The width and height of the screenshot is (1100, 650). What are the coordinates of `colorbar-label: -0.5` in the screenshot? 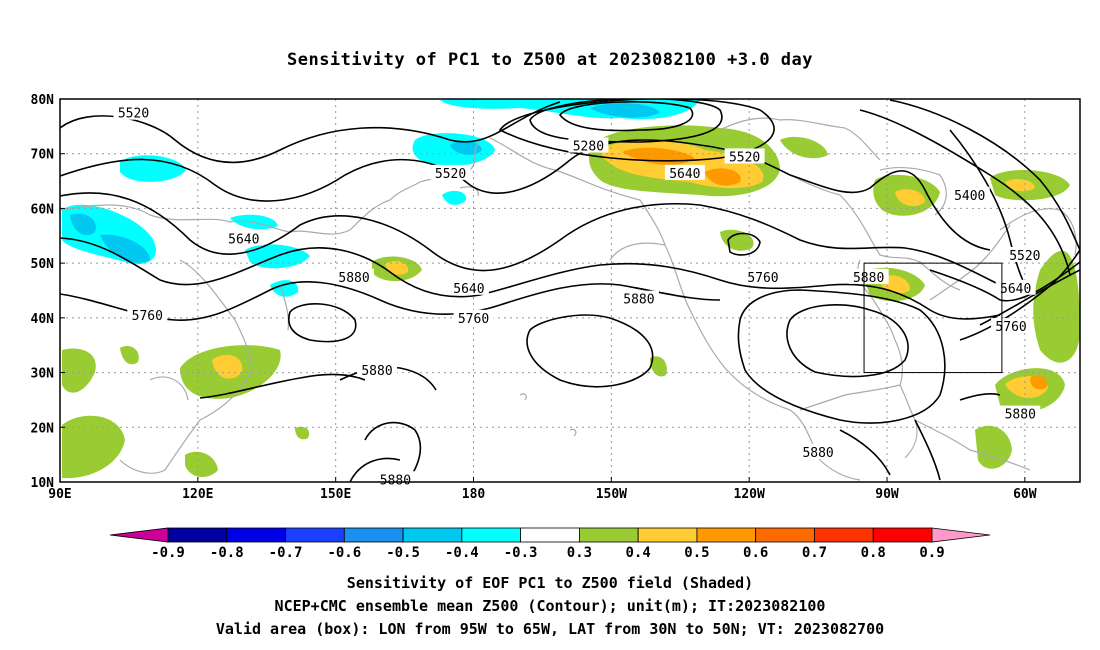 It's located at (403, 553).